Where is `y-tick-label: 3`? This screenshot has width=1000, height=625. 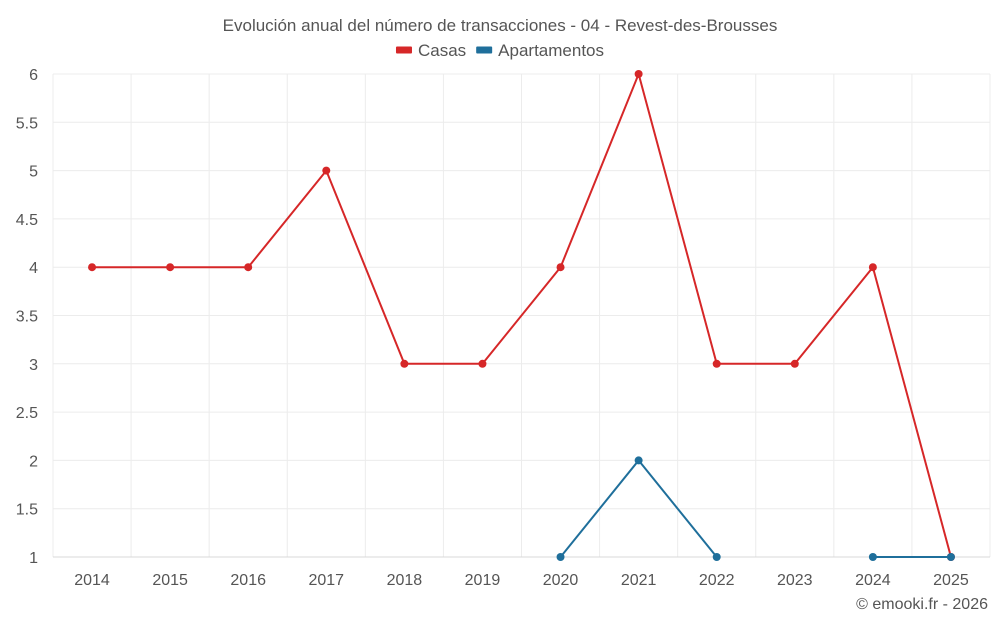
y-tick-label: 3 is located at coordinates (33, 365).